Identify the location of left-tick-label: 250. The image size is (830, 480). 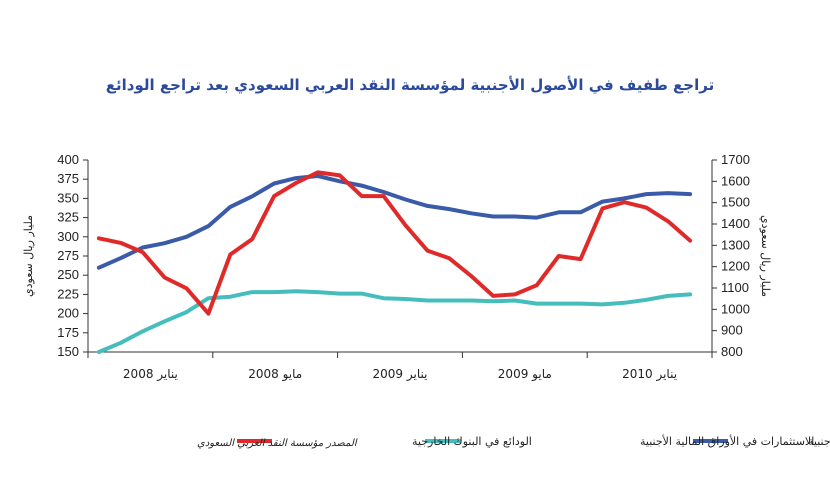
(68, 274).